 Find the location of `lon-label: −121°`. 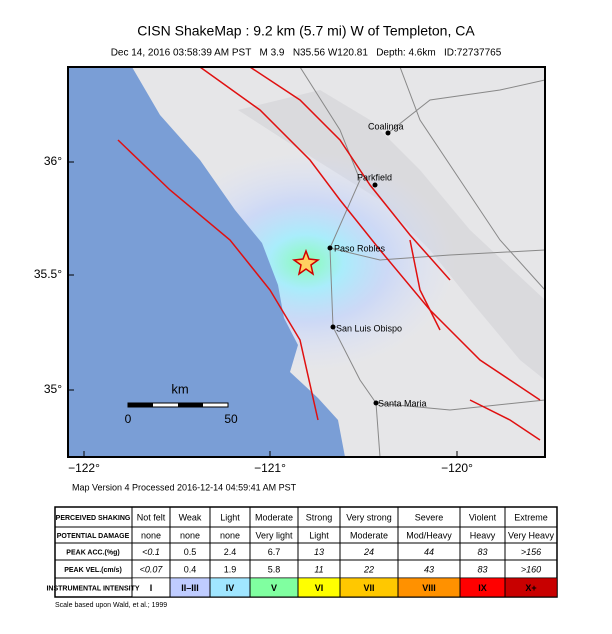

lon-label: −121° is located at coordinates (270, 468).